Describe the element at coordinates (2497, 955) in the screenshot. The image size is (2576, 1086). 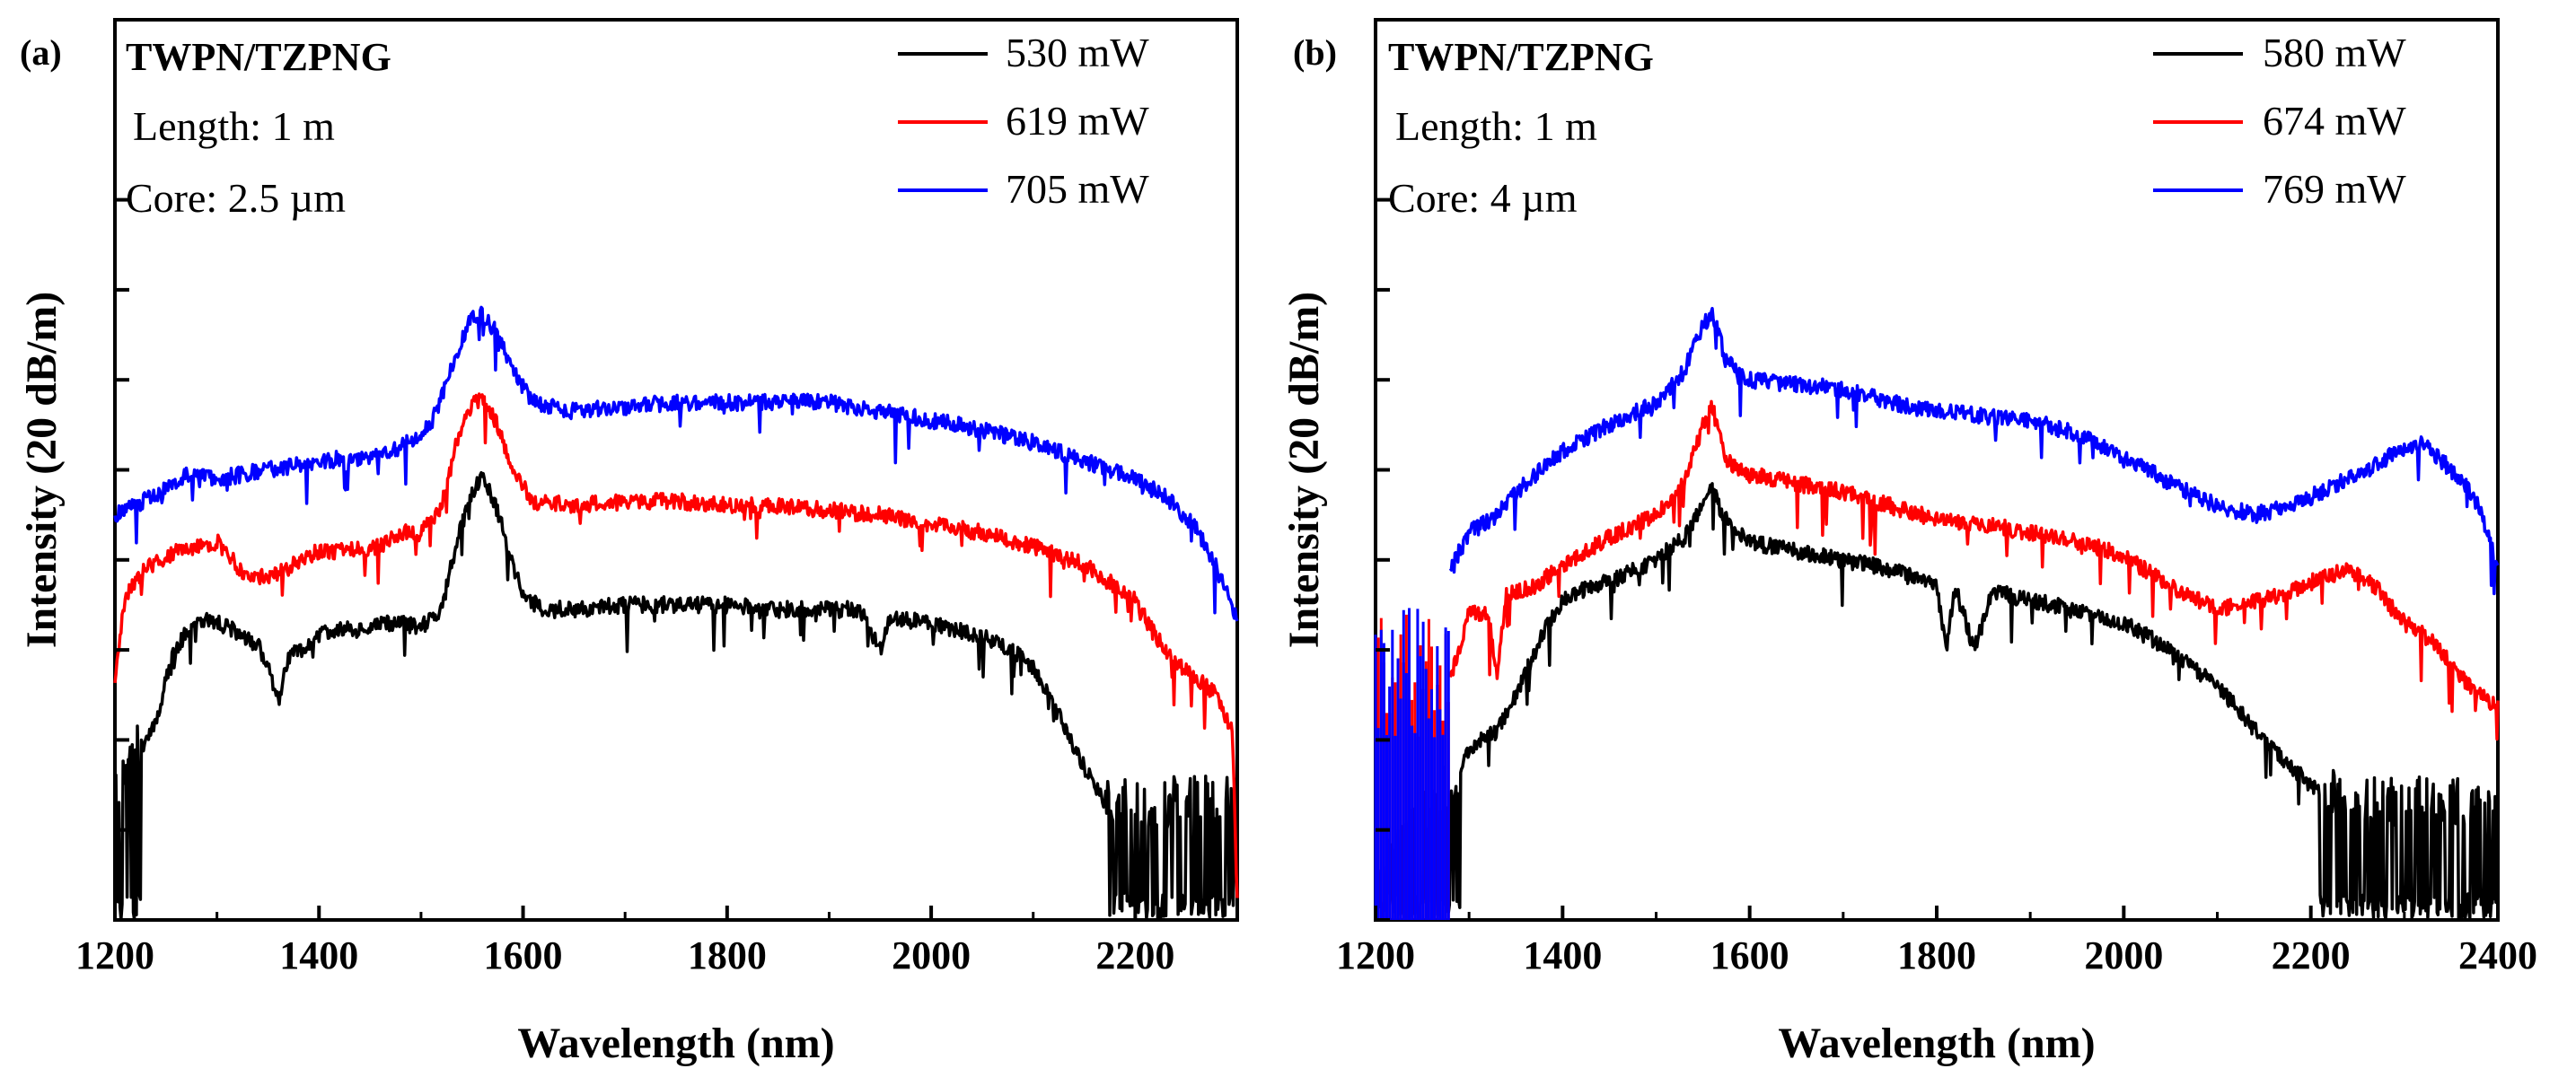
I see `x-tick-label: 2400` at that location.